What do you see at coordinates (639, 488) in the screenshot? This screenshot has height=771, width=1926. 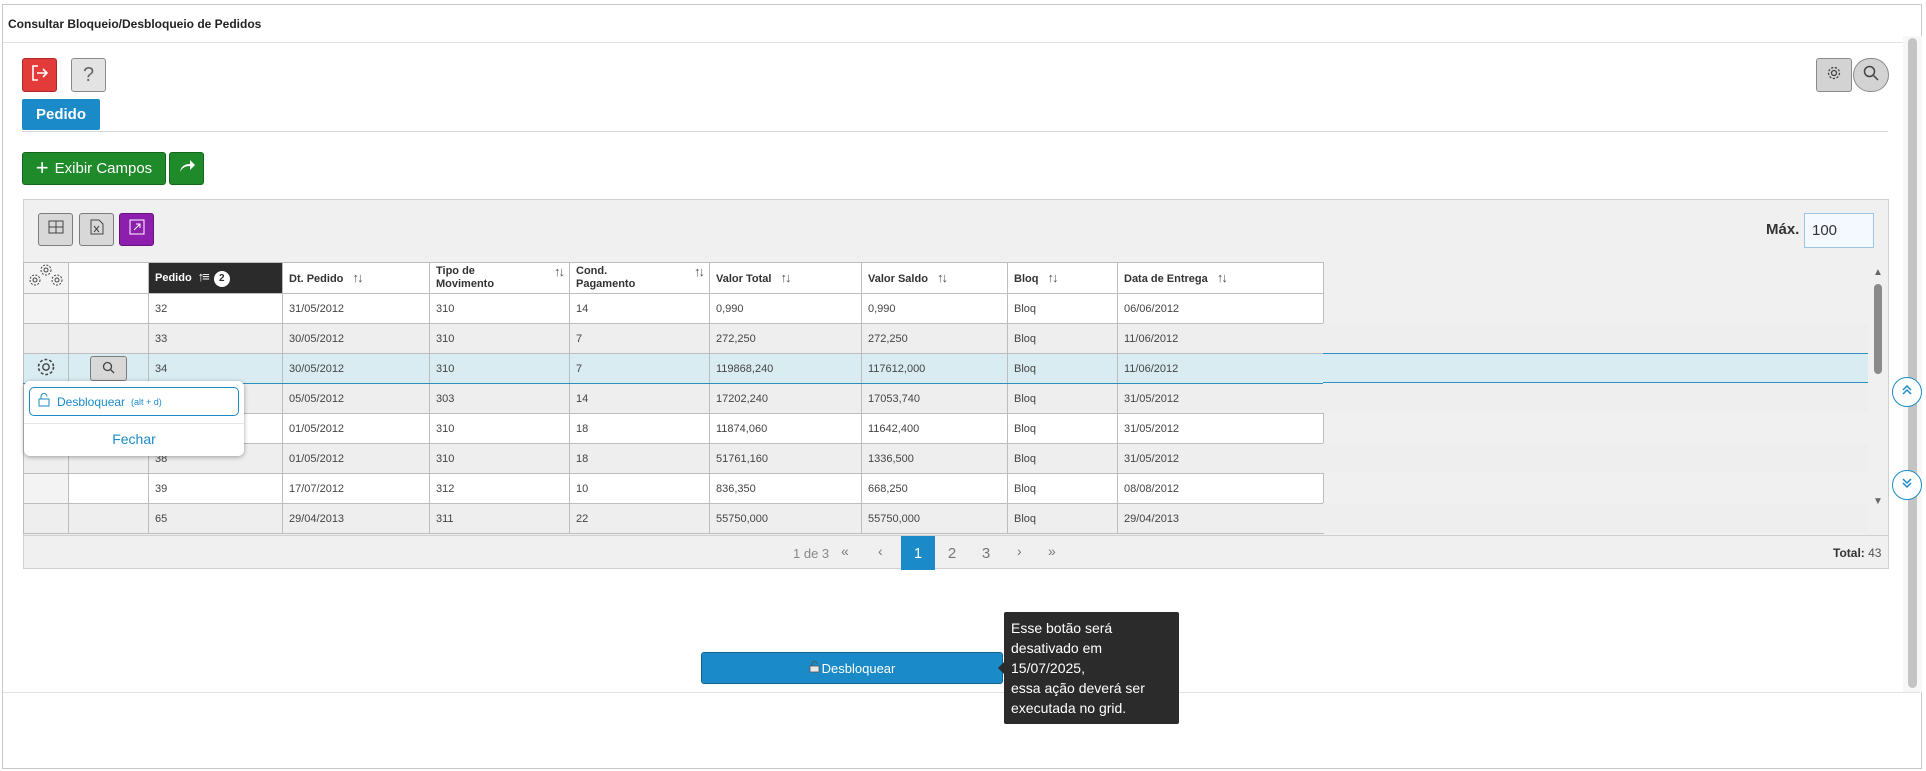 I see `table-cell: 10` at bounding box center [639, 488].